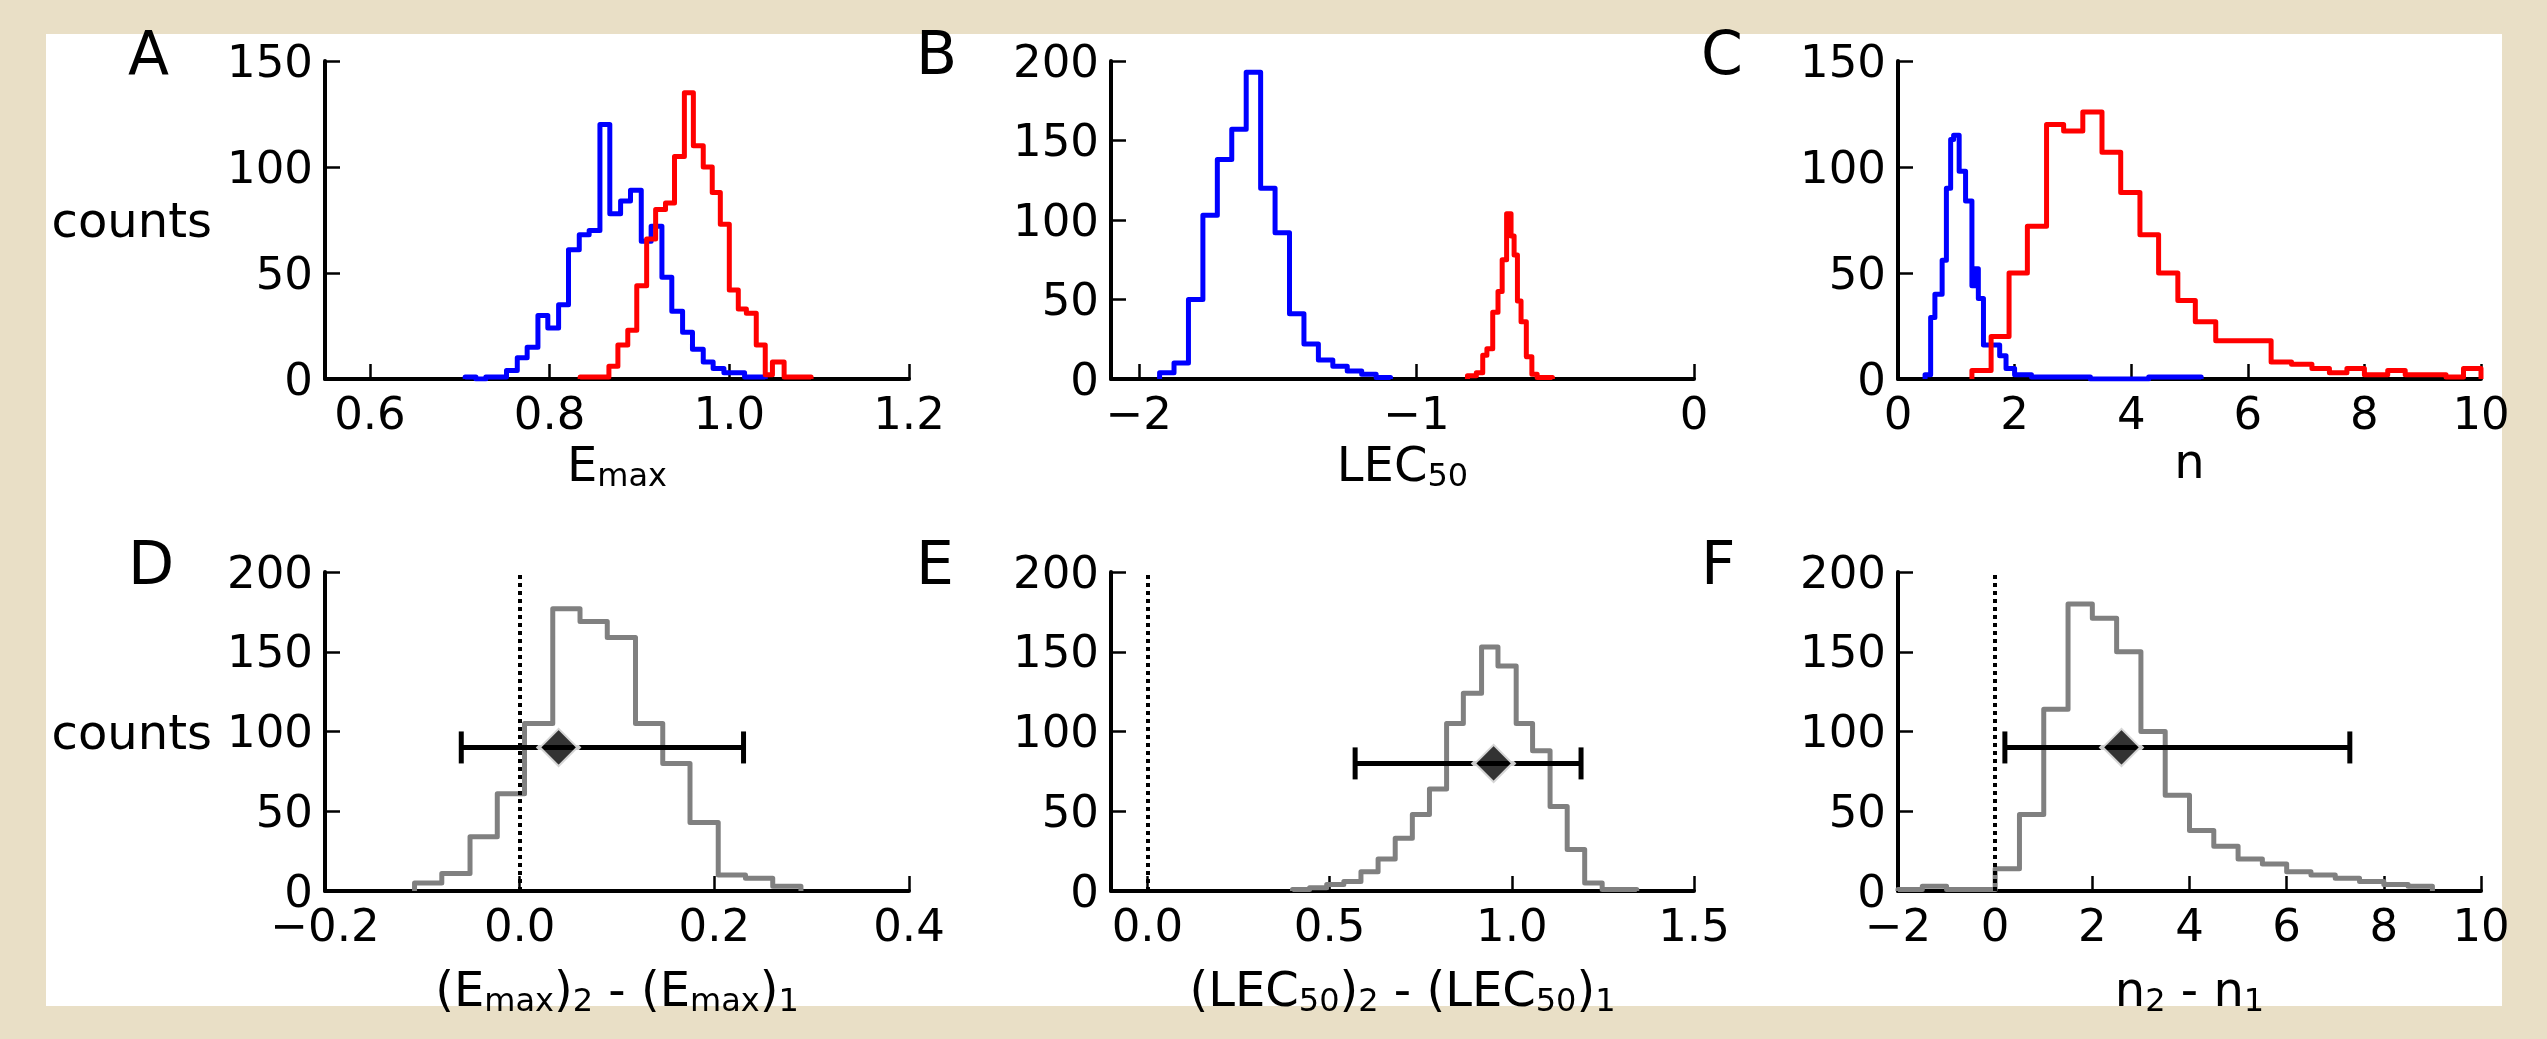  Describe the element at coordinates (1718, 563) in the screenshot. I see `chart-title: F` at that location.